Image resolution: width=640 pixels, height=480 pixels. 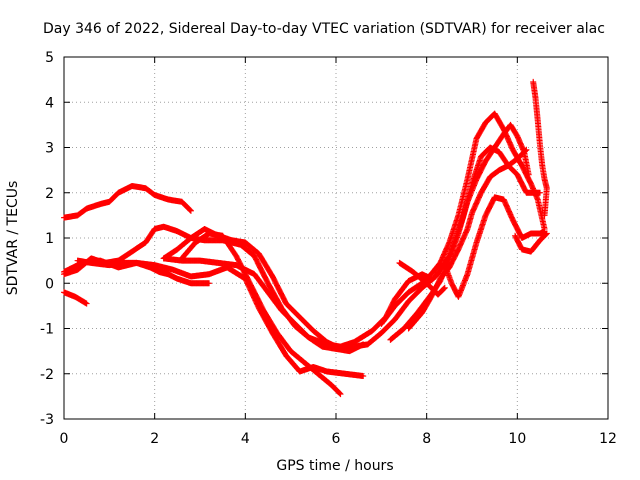 What do you see at coordinates (245, 439) in the screenshot?
I see `x-tick-label: 4` at bounding box center [245, 439].